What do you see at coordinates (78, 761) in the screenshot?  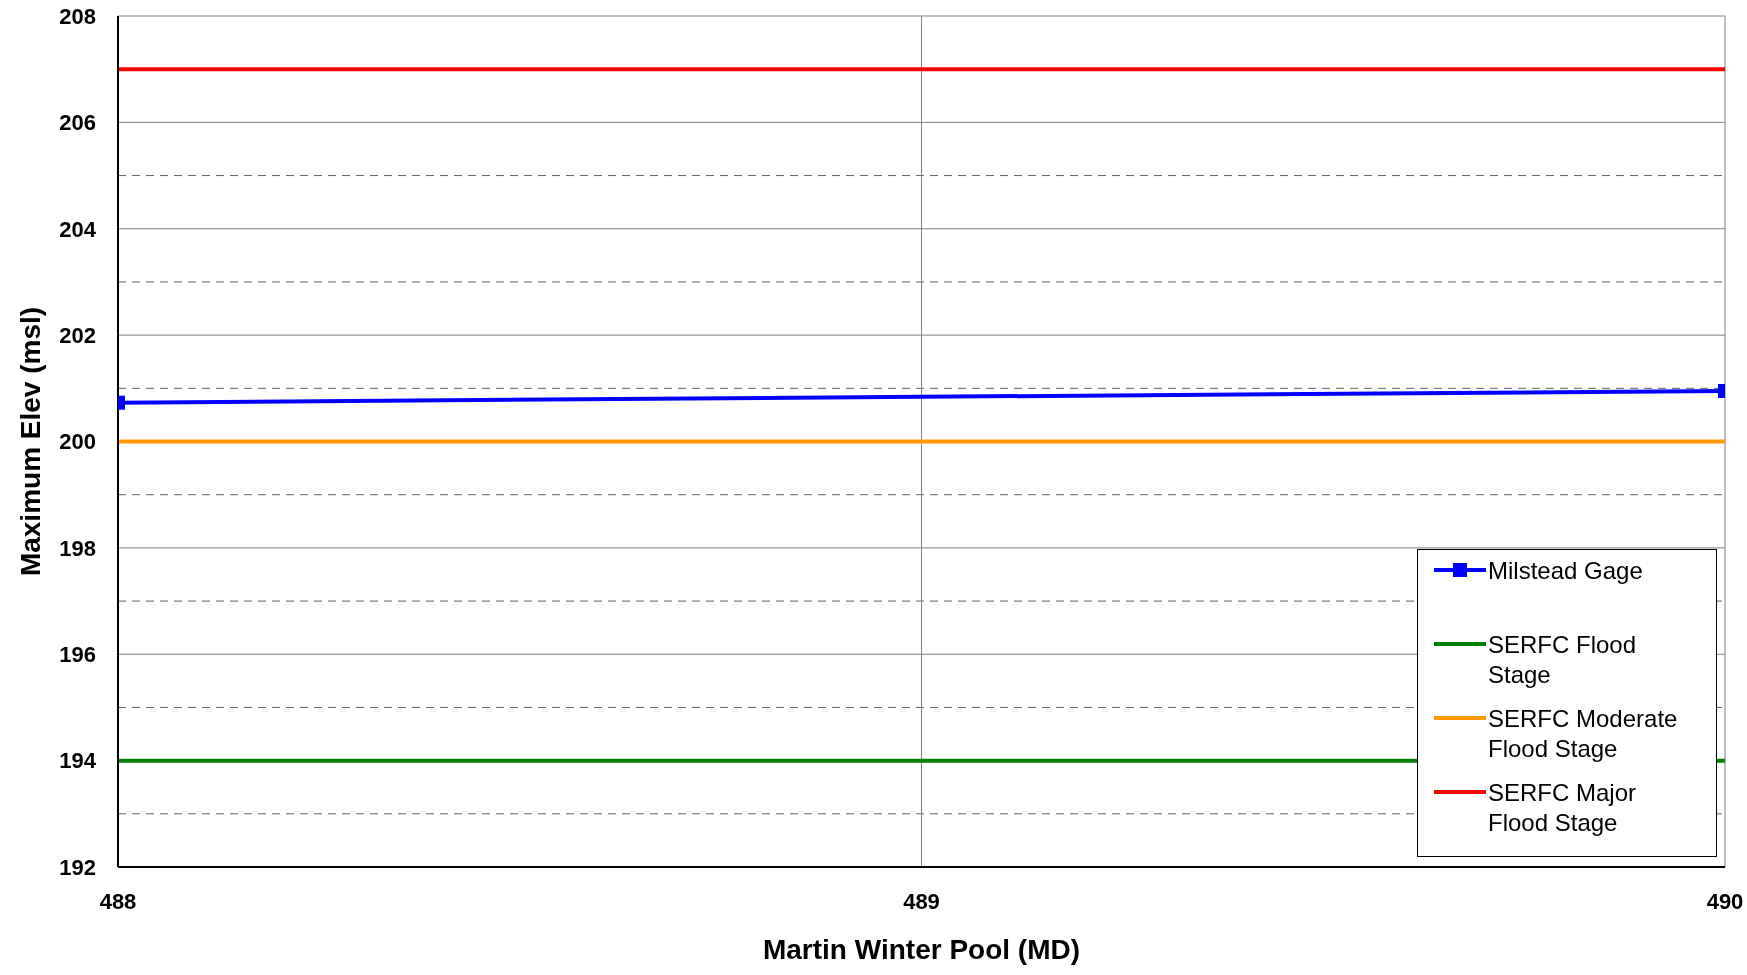 I see `y-tick-label: 194` at bounding box center [78, 761].